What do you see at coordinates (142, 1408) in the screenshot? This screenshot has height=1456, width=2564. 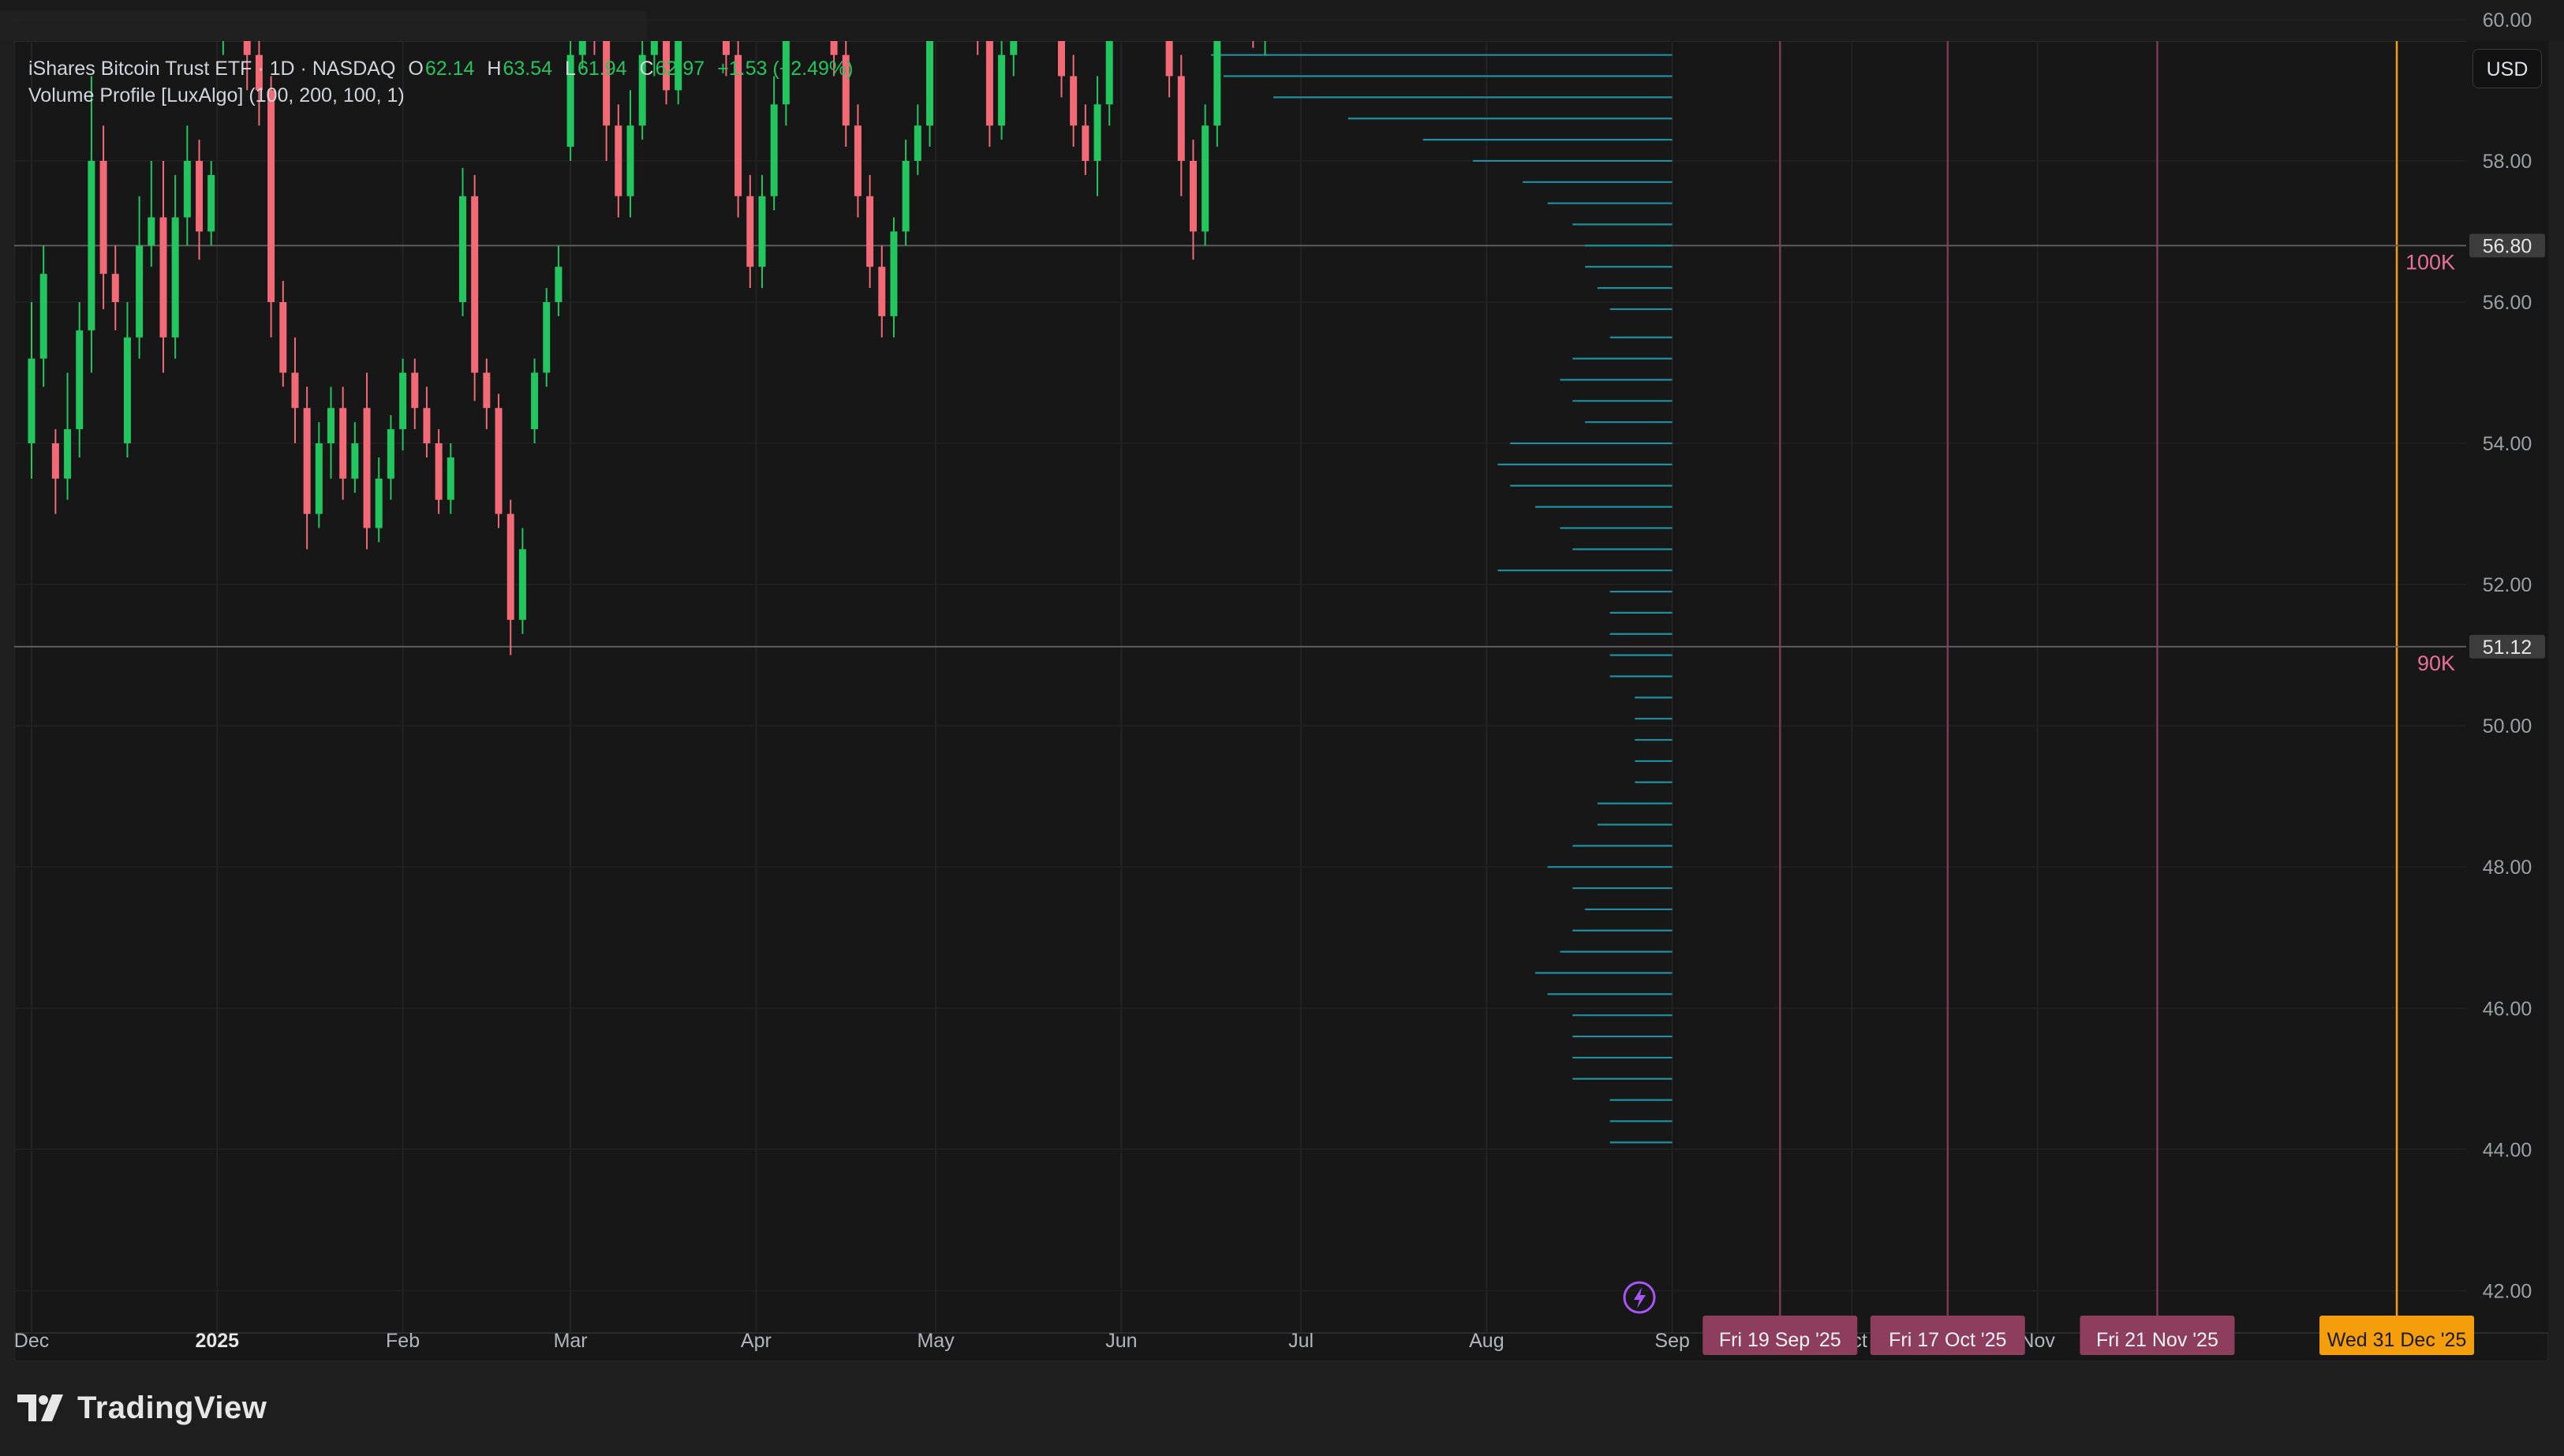 I see `tradingview-logo: TradingView` at bounding box center [142, 1408].